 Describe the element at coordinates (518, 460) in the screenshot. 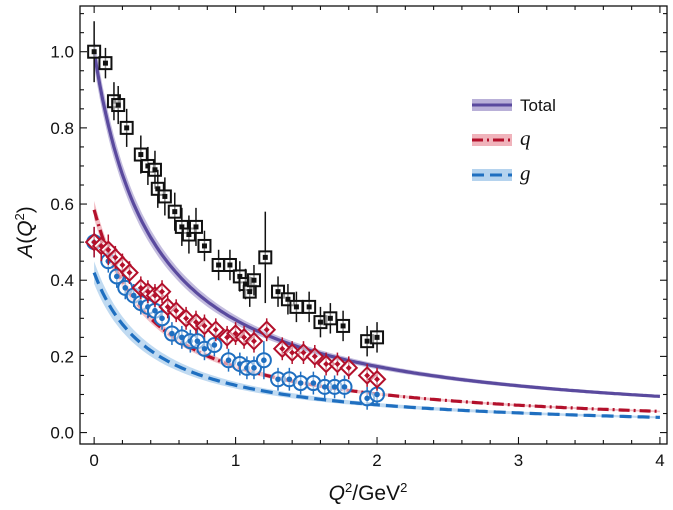

I see `x-tick-label: 3` at that location.